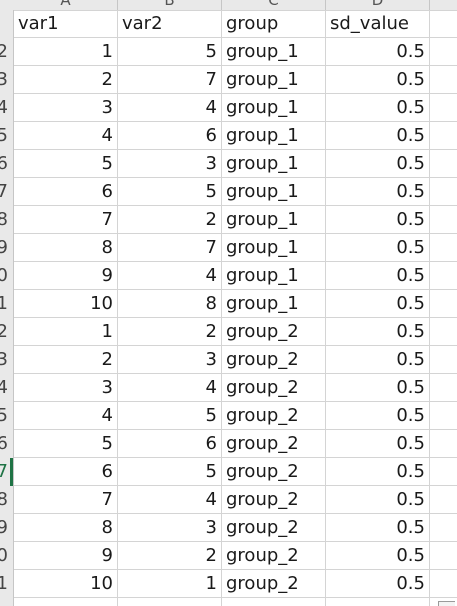 This screenshot has width=457, height=606. What do you see at coordinates (38, 23) in the screenshot?
I see `header-var1: var1` at bounding box center [38, 23].